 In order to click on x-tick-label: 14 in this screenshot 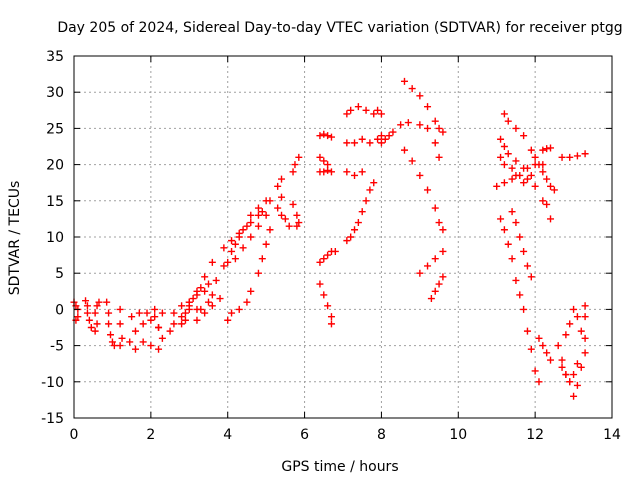, I will do `click(612, 435)`.